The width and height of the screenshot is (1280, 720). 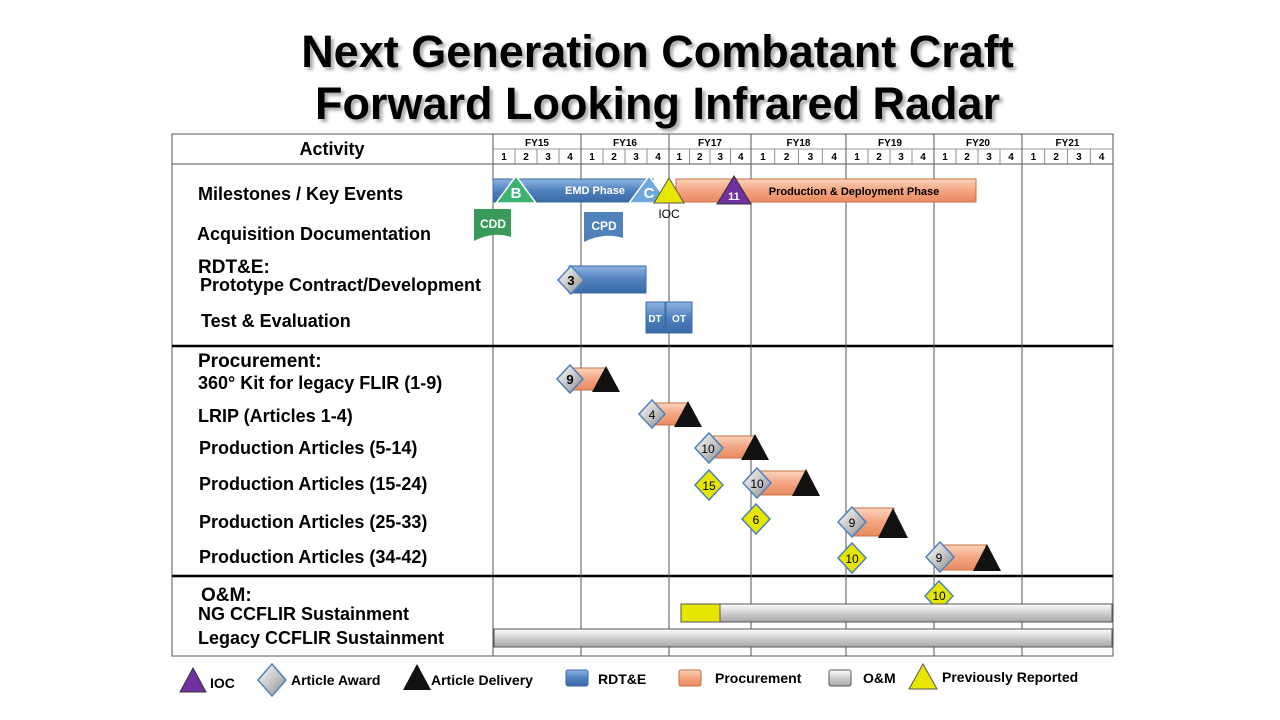 What do you see at coordinates (314, 234) in the screenshot?
I see `row-label-acquisition-docs: Acquisition Documentation` at bounding box center [314, 234].